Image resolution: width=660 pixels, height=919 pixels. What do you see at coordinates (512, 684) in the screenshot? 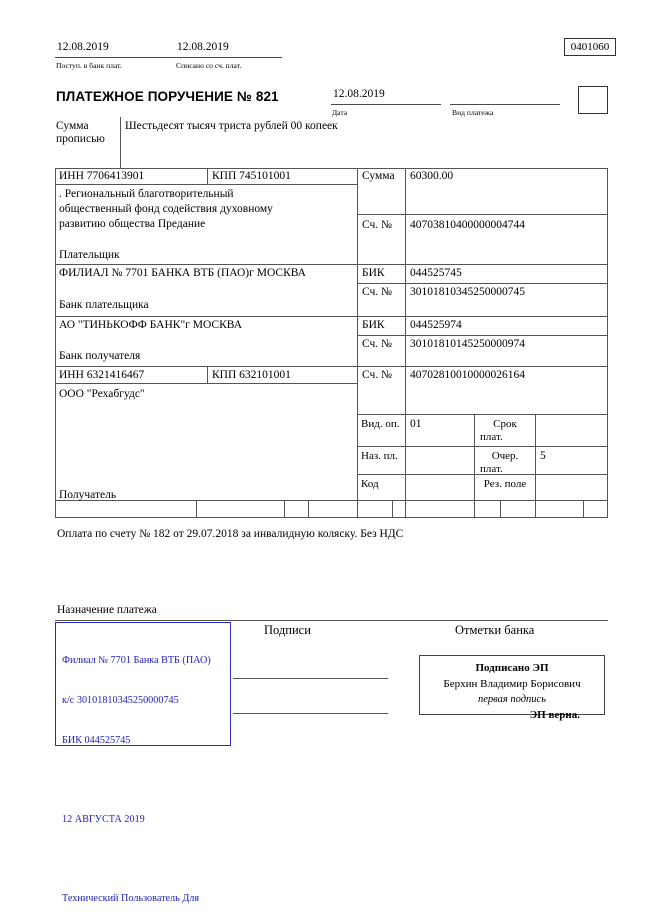
I see `signer-name: Берхин Владимир Борисович` at bounding box center [512, 684].